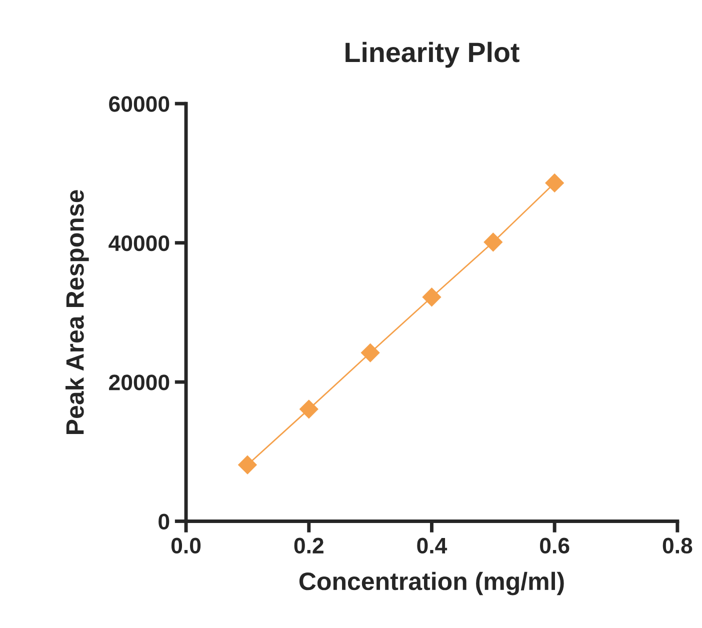  What do you see at coordinates (309, 546) in the screenshot?
I see `x-tick-label: 0.2` at bounding box center [309, 546].